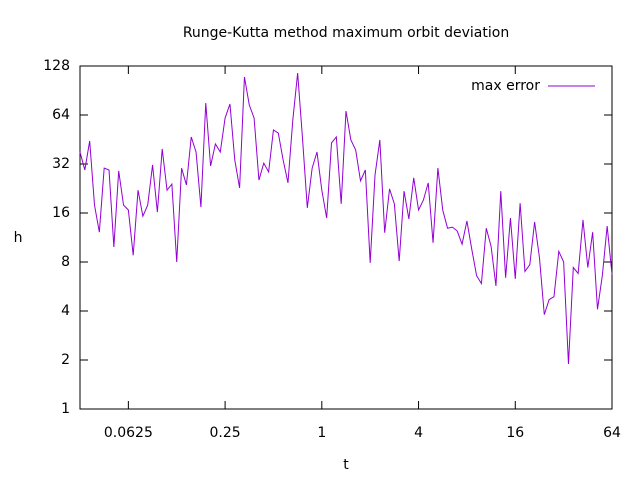 The width and height of the screenshot is (640, 480). Describe the element at coordinates (612, 433) in the screenshot. I see `x-tick-label: 64` at that location.